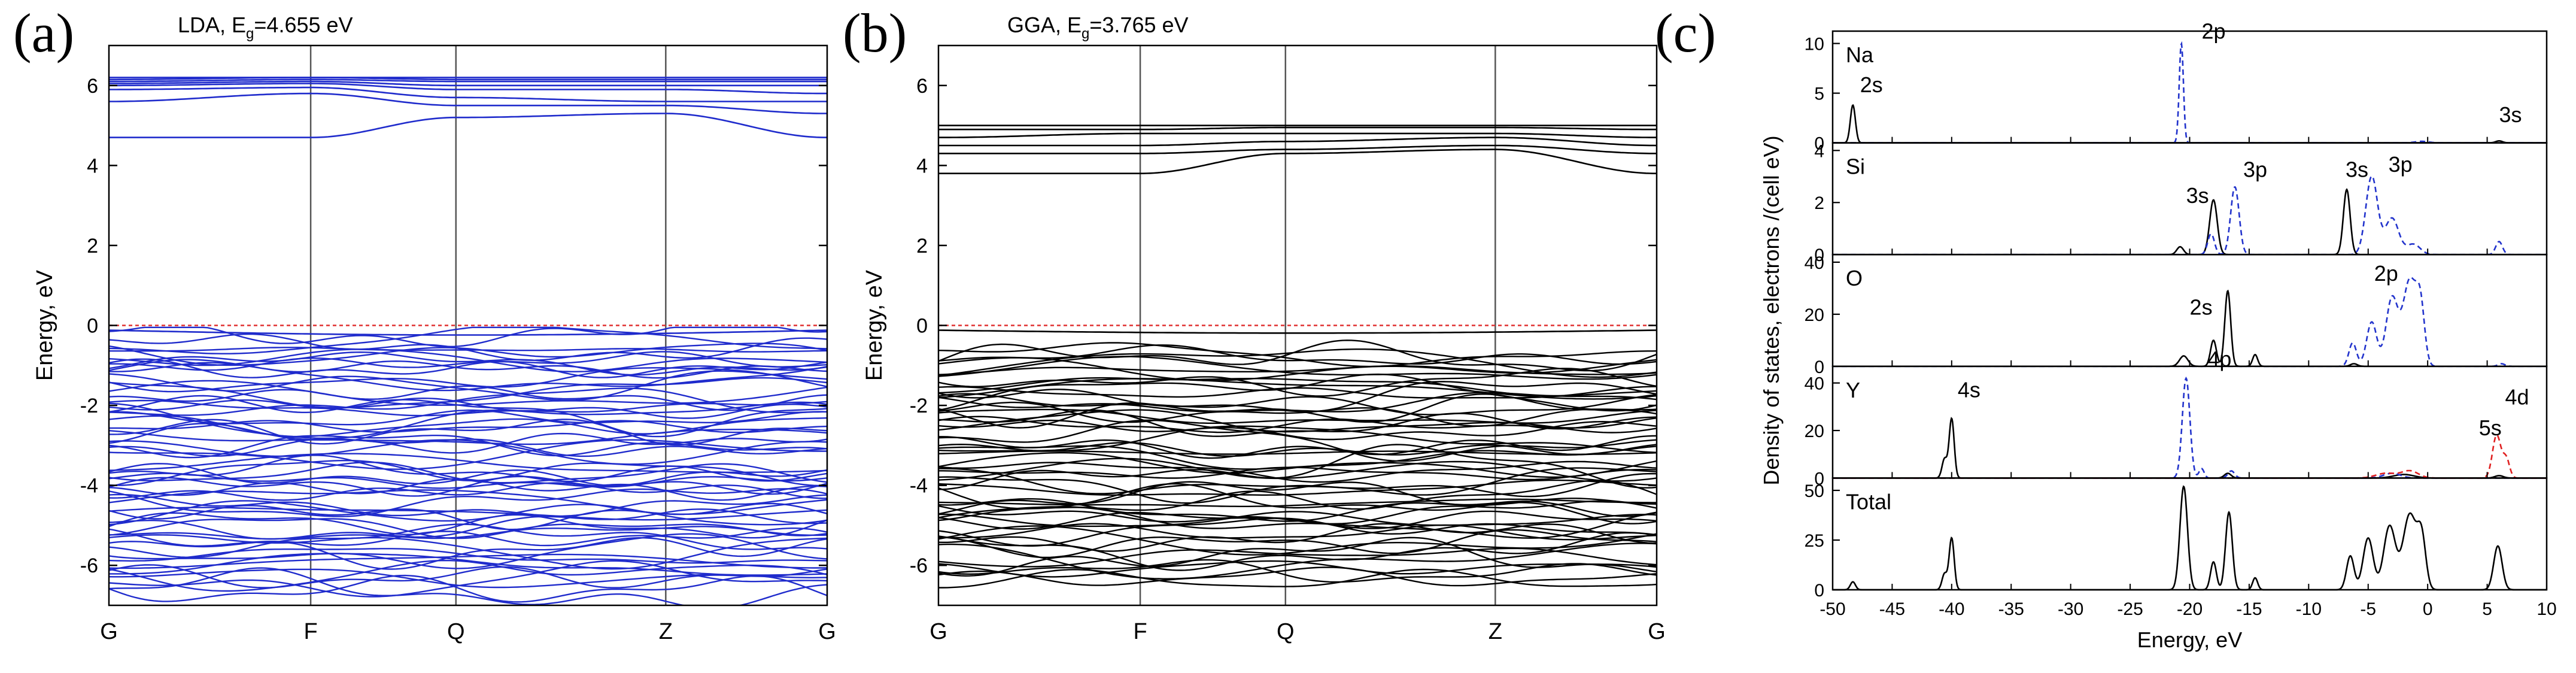  I want to click on x-tick-label: -10, so click(2309, 609).